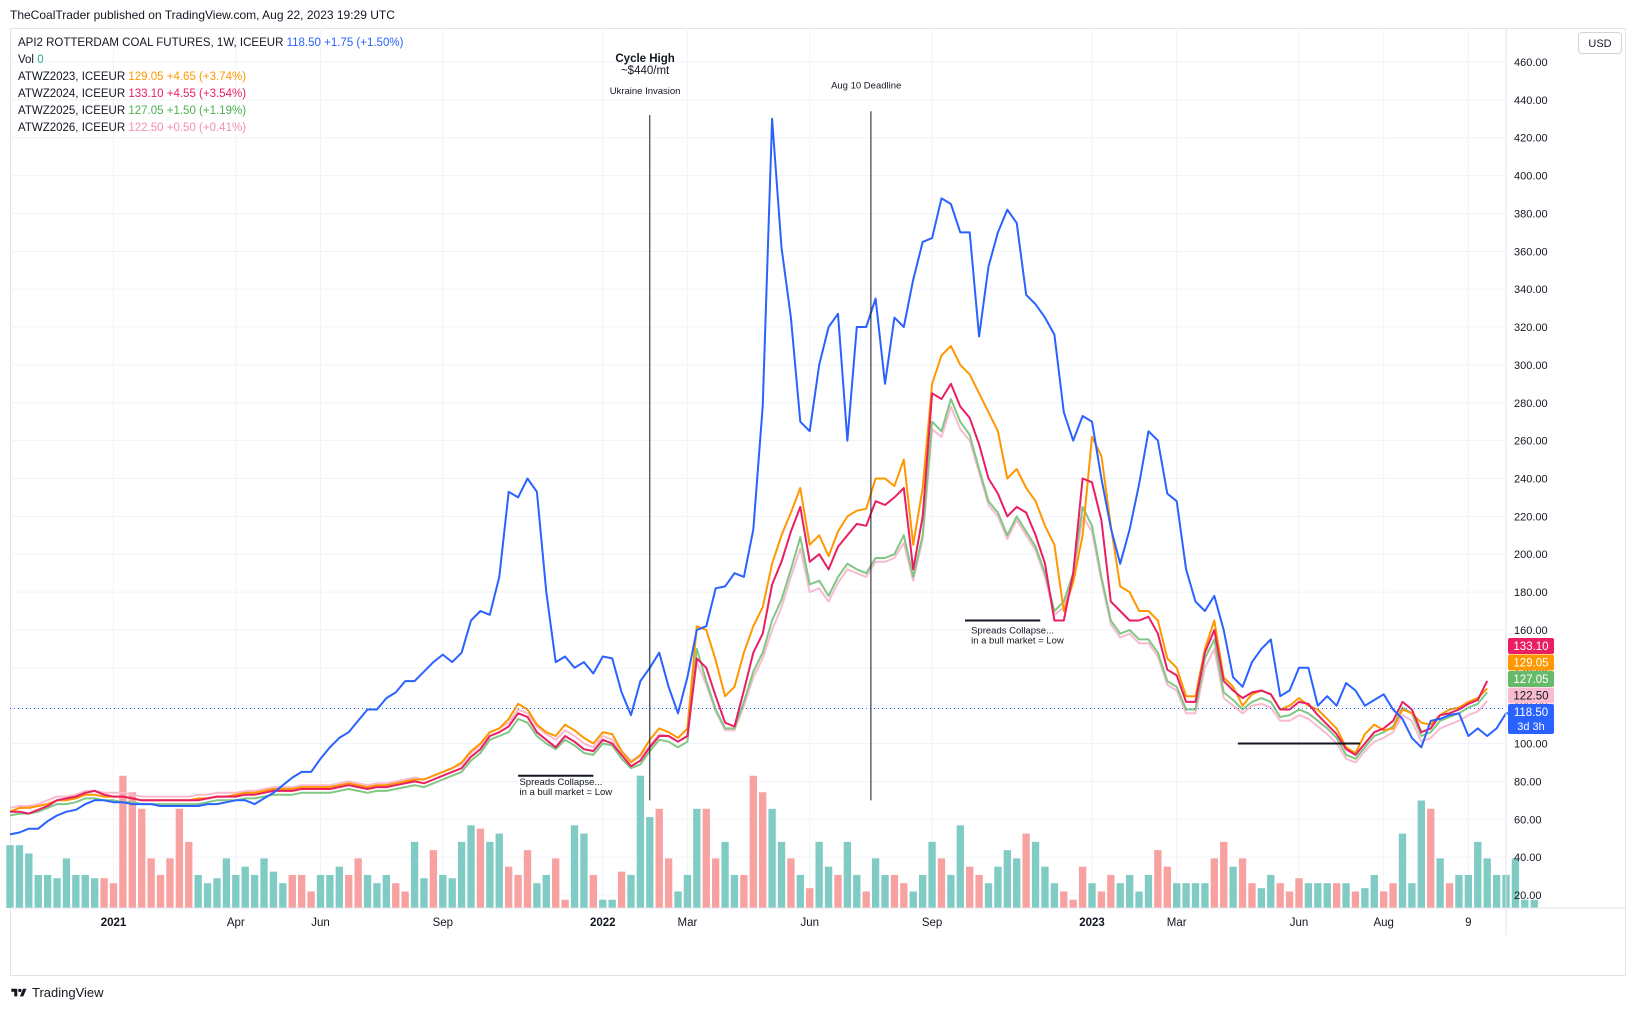 The image size is (1634, 1010). What do you see at coordinates (364, 43) in the screenshot?
I see `legend-main-change: +1.75 (+1.50%)` at bounding box center [364, 43].